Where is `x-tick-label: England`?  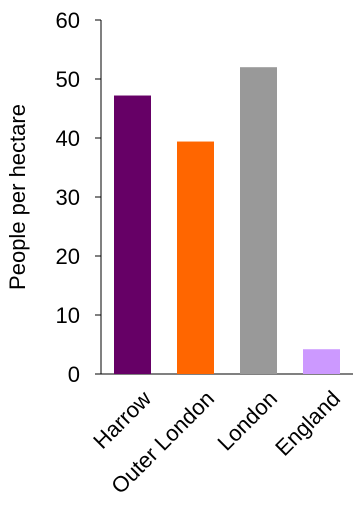
x-tick-label: England is located at coordinates (307, 423).